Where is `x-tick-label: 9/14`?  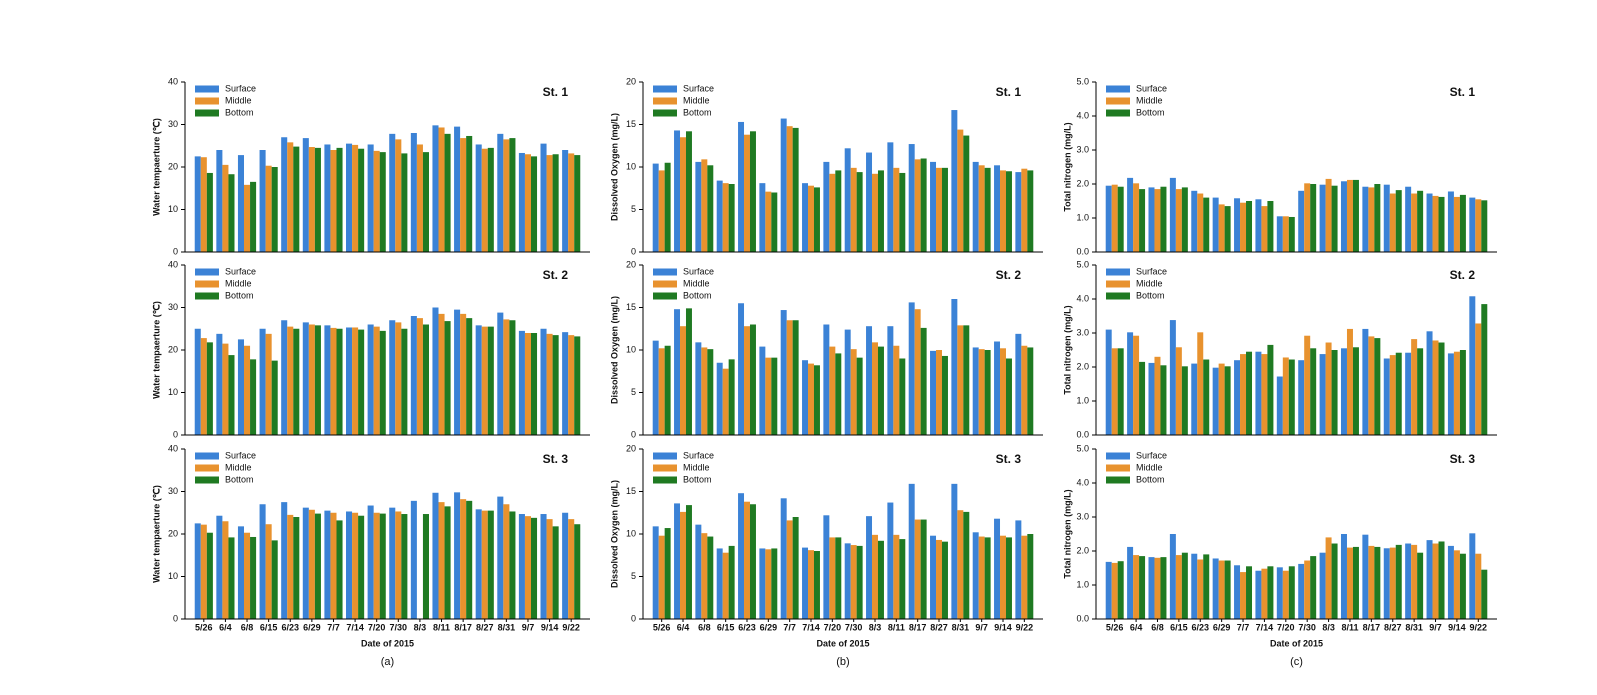 x-tick-label: 9/14 is located at coordinates (1457, 627).